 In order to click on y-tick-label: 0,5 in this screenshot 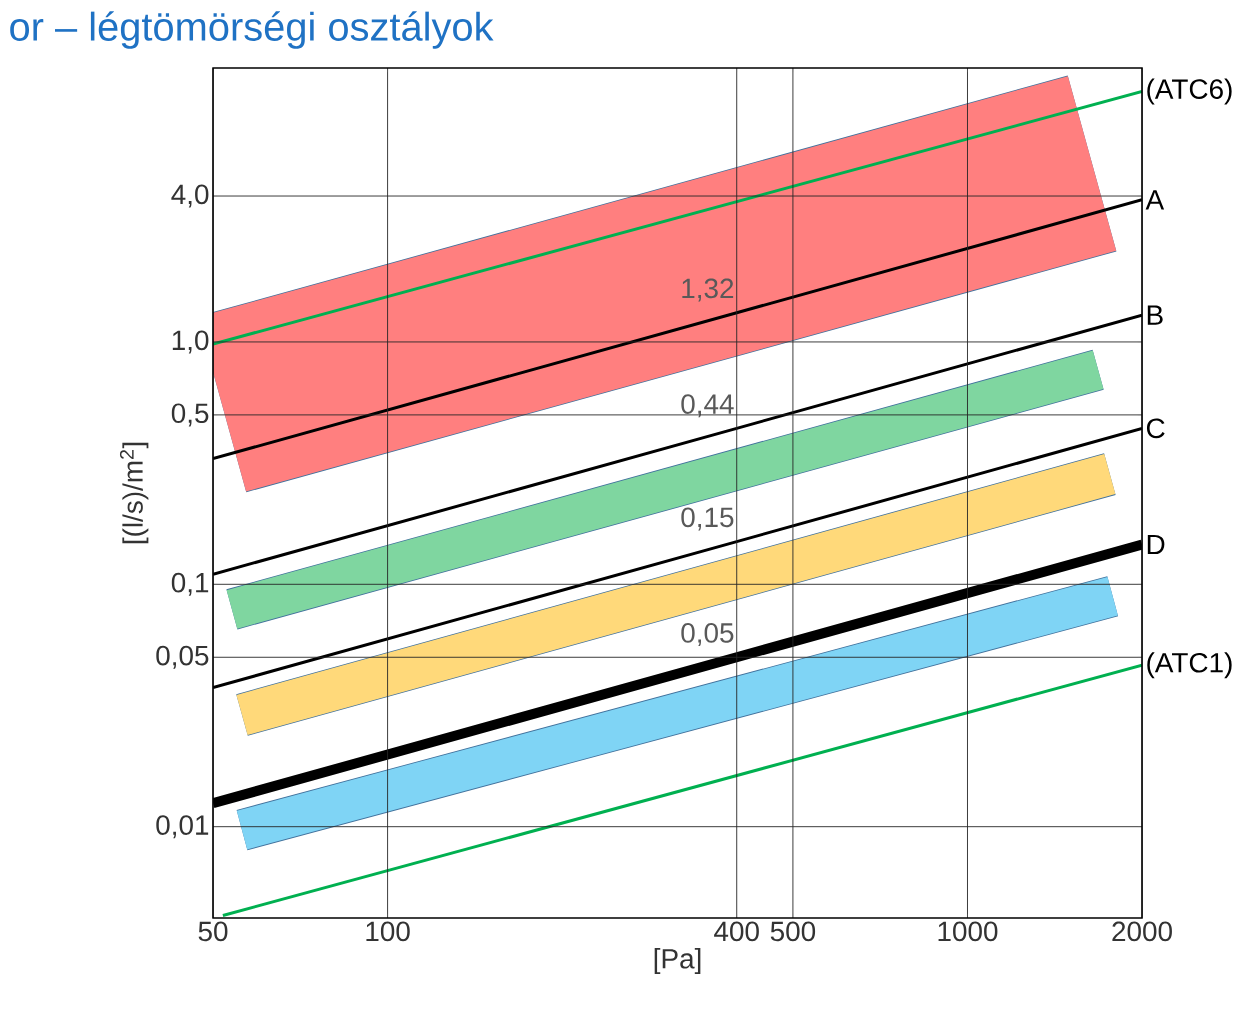, I will do `click(190, 415)`.